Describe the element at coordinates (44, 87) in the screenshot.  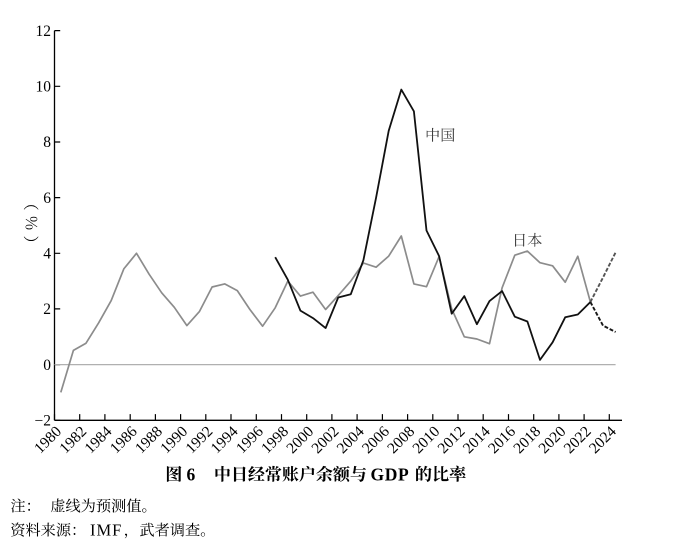
I see `svg-text: 10` at that location.